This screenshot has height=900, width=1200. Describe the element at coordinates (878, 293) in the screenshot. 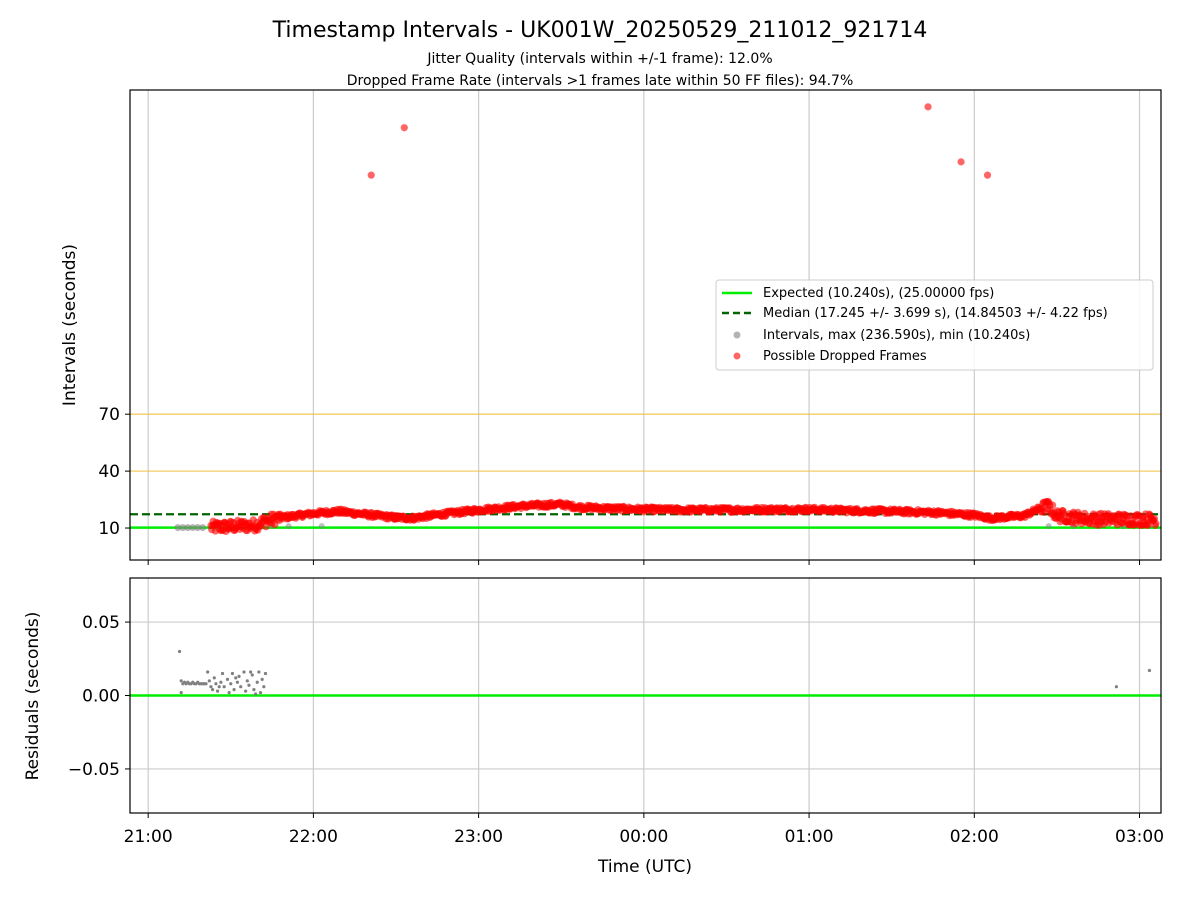

I see `legend-expected-label: Expected (10.240s), (25.00000 fps)` at that location.